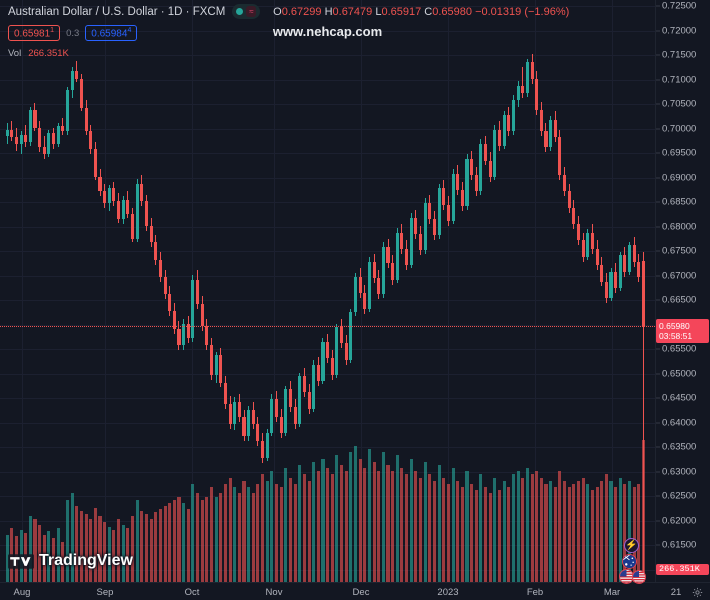 The width and height of the screenshot is (710, 600). What do you see at coordinates (48, 54) in the screenshot?
I see `volume-value: 266.351K` at bounding box center [48, 54].